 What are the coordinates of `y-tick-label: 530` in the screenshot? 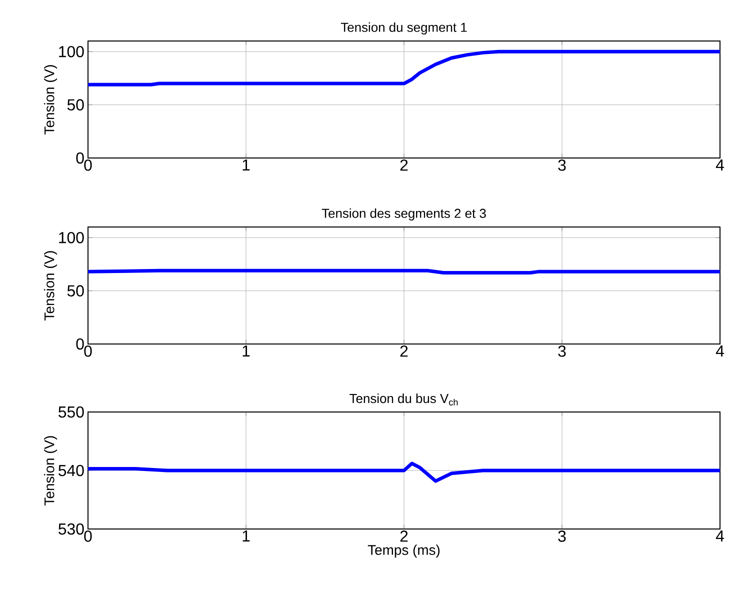 It's located at (71, 529).